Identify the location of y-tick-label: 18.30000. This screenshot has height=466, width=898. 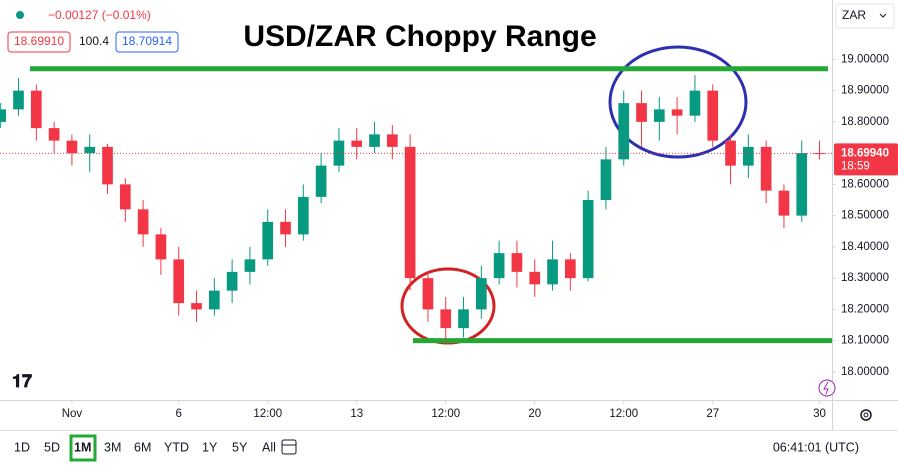
(865, 278).